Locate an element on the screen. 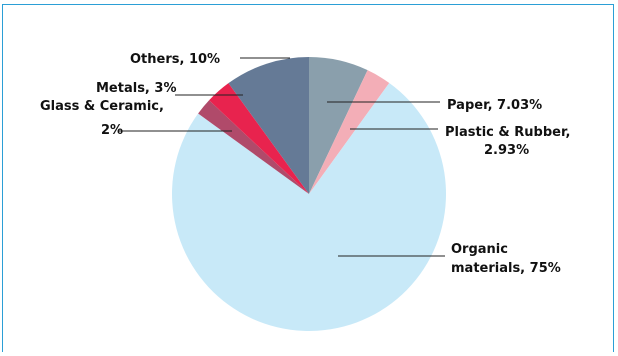 Image resolution: width=618 pixels, height=356 pixels. label-organic-line2: materials, 75% is located at coordinates (506, 268).